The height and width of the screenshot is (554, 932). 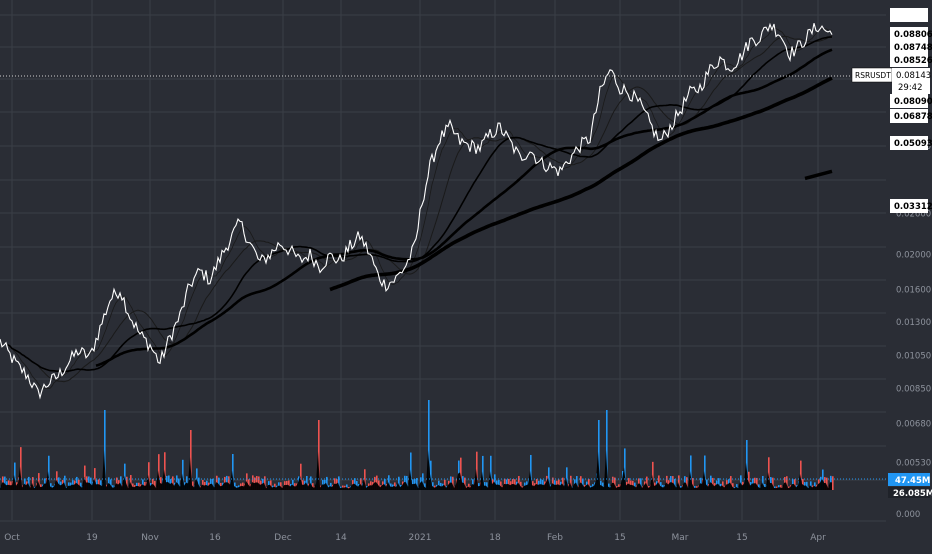 I want to click on y-tick-label: 0.02600, so click(x=913, y=214).